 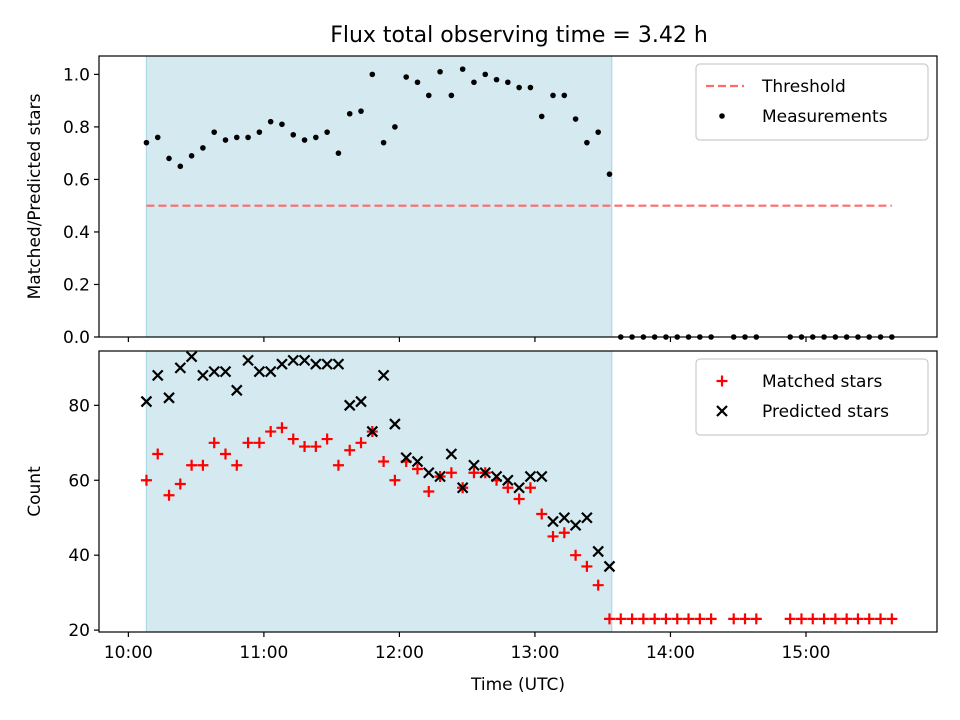 What do you see at coordinates (534, 653) in the screenshot?
I see `x-tick-label: 13:00` at bounding box center [534, 653].